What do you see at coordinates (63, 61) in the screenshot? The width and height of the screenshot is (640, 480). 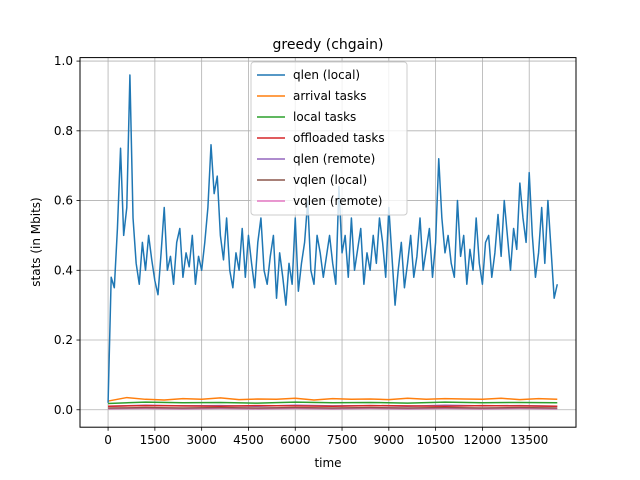 I see `y-tick-label: 1.0` at bounding box center [63, 61].